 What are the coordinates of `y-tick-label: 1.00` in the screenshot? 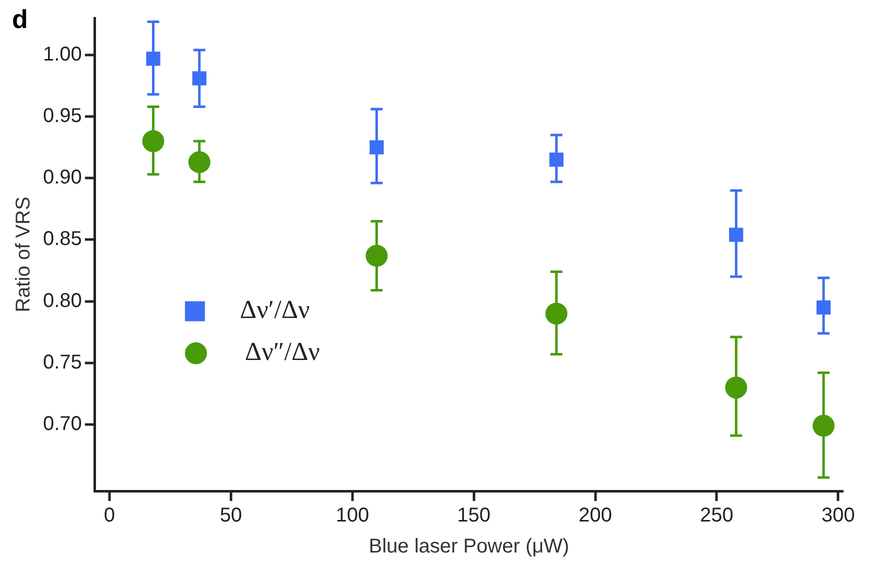 It's located at (62, 54).